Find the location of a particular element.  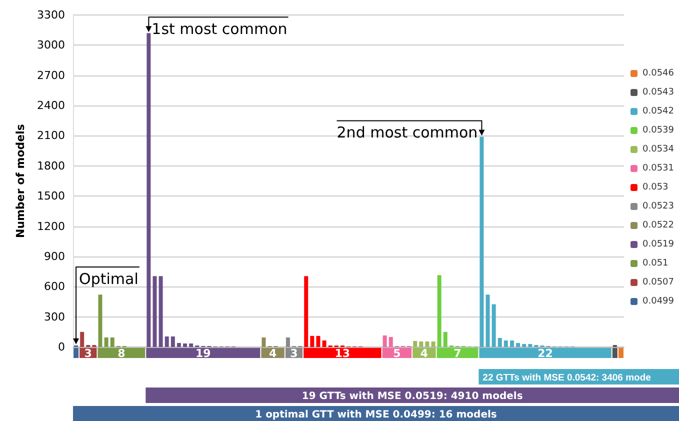

annotation: 5 is located at coordinates (397, 353).